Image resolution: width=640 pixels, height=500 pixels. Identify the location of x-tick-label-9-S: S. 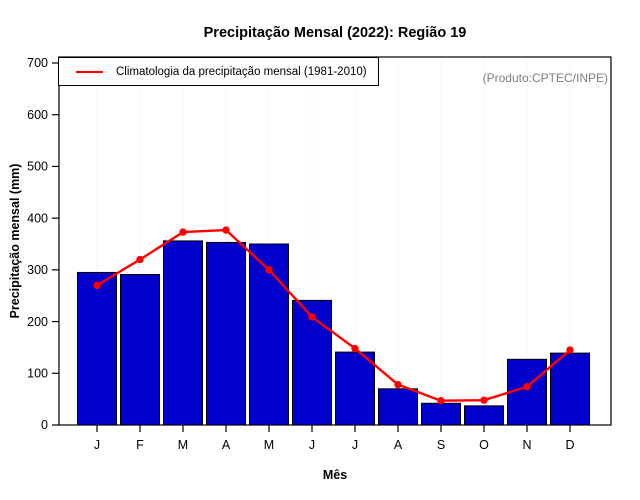
(441, 445).